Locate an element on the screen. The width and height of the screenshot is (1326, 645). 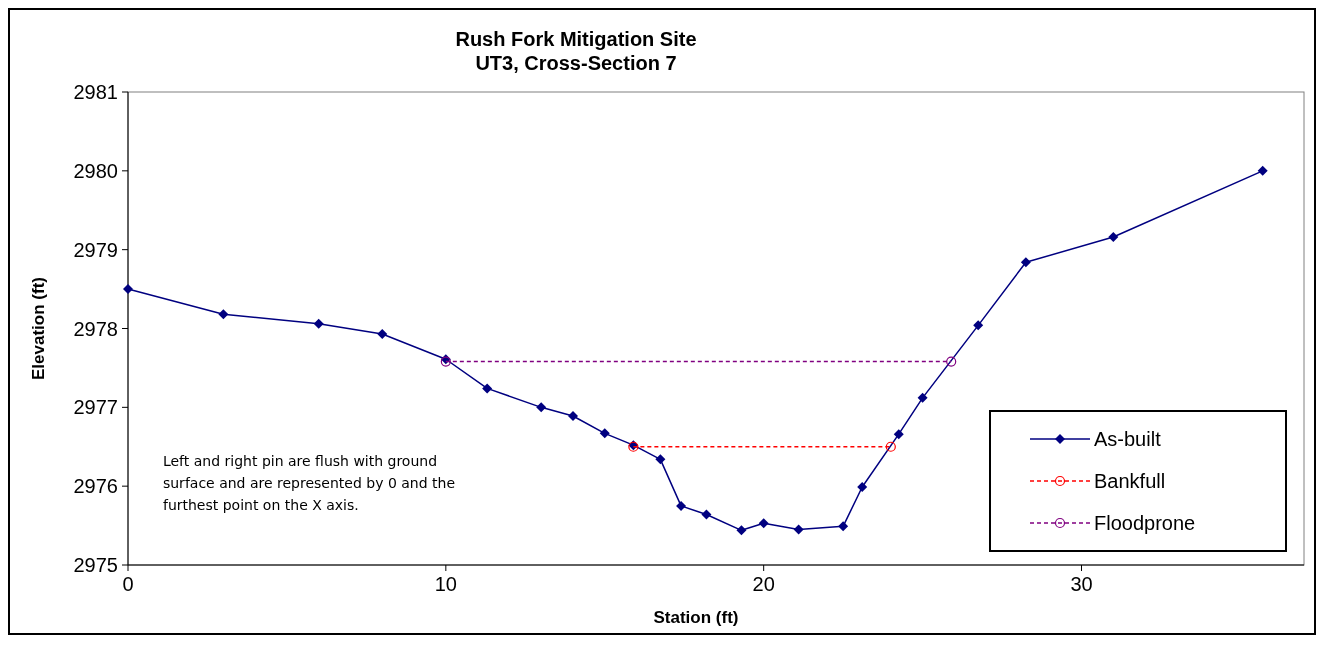
x-tick-label: 20 is located at coordinates (763, 584).